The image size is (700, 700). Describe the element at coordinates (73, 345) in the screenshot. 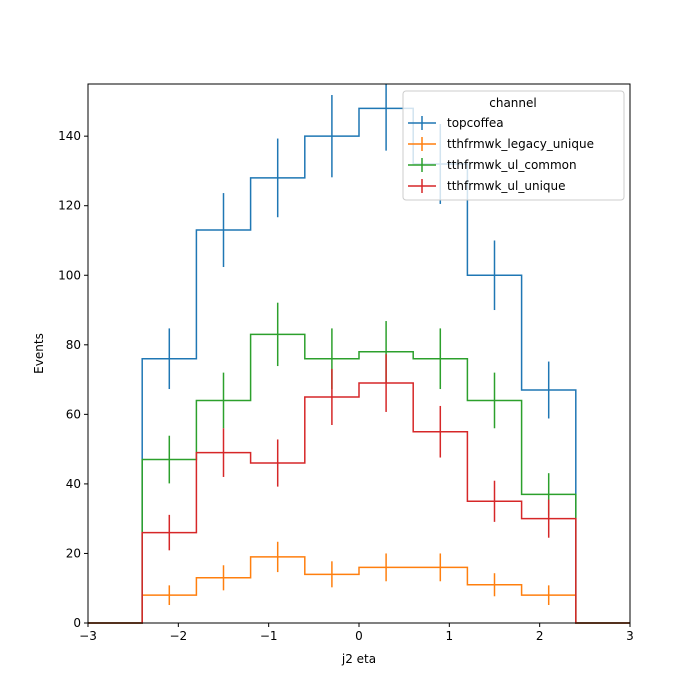

I see `y-tick-label: 80` at that location.